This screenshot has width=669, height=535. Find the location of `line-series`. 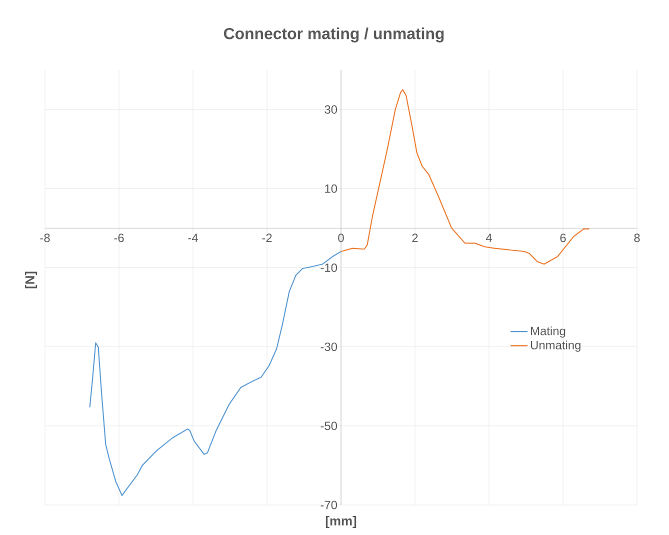

line-series is located at coordinates (465, 177).